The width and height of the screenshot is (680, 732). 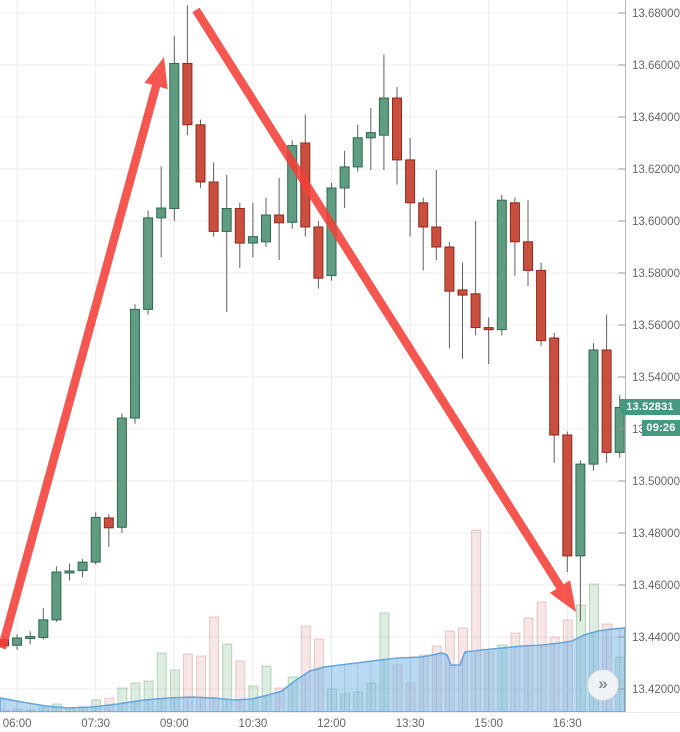 What do you see at coordinates (656, 14) in the screenshot?
I see `price-tick-label: 13.68000` at bounding box center [656, 14].